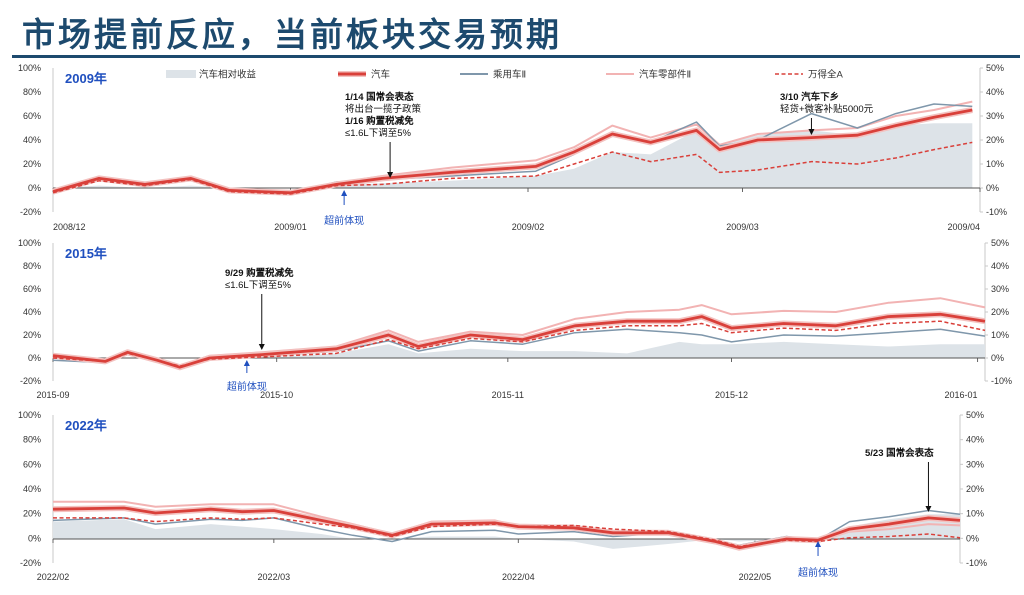 The width and height of the screenshot is (1024, 595). I want to click on legend: 汽车相对收益 汽车 乘用车Ⅱ 汽车零部件Ⅱ 万得全A, so click(505, 75).